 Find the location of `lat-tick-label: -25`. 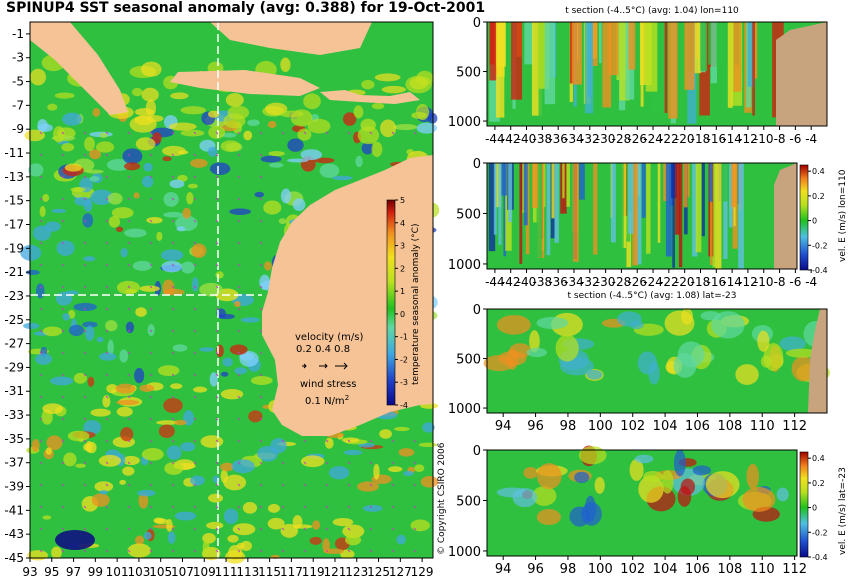

lat-tick-label: -25 is located at coordinates (14, 320).